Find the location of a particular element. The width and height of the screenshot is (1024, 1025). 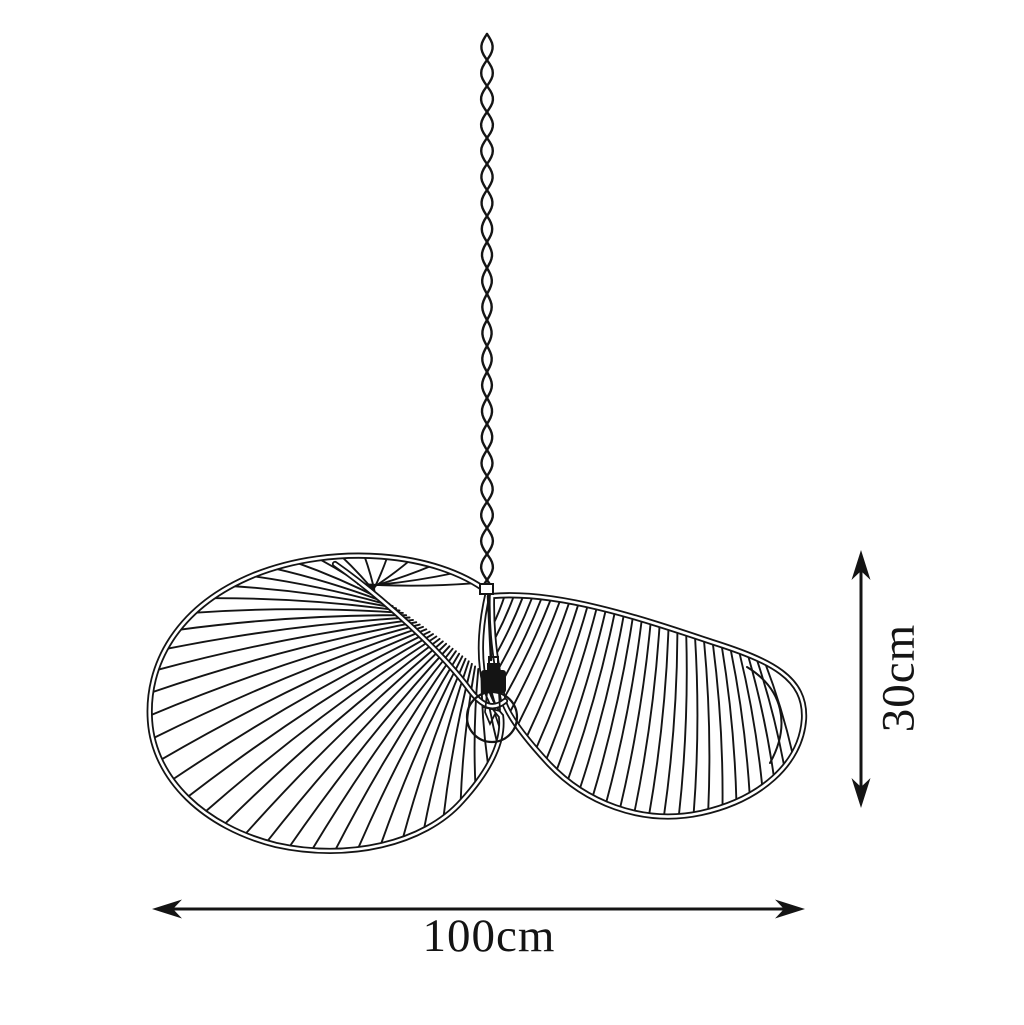

right-tip-inner-line is located at coordinates (764, 715).